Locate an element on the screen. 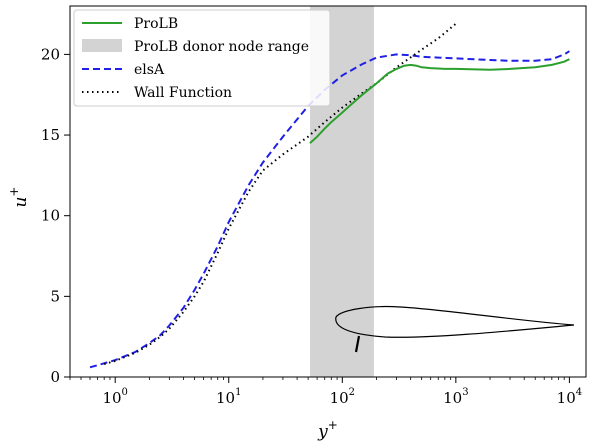 The width and height of the screenshot is (594, 444). x-tick-label: 10² is located at coordinates (342, 397).